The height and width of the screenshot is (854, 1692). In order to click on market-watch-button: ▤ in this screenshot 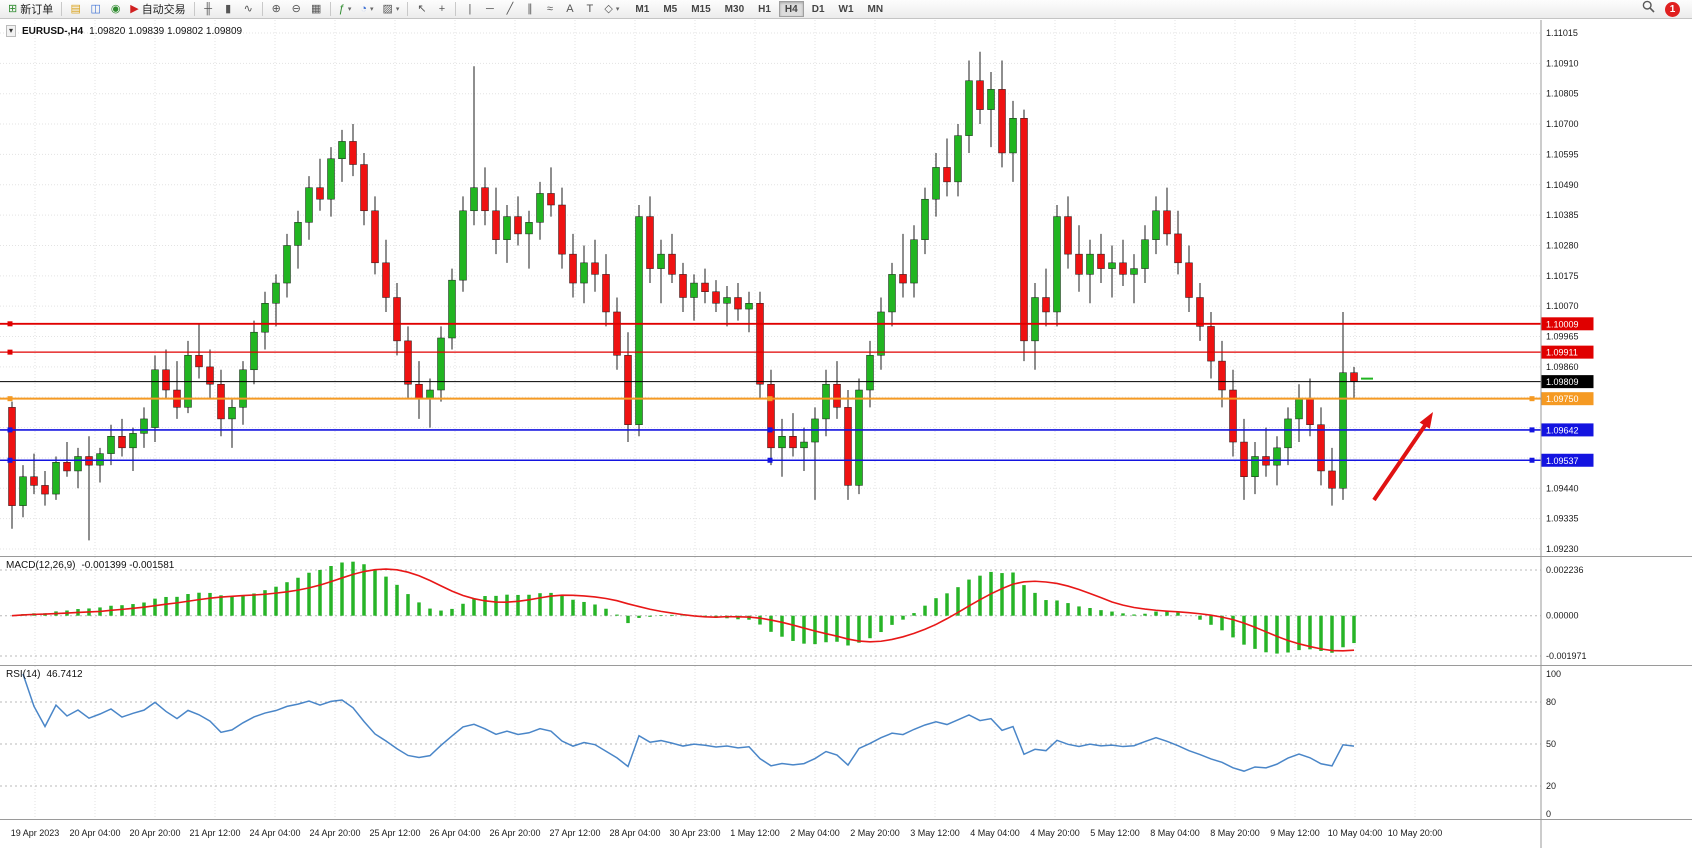, I will do `click(75, 9)`.